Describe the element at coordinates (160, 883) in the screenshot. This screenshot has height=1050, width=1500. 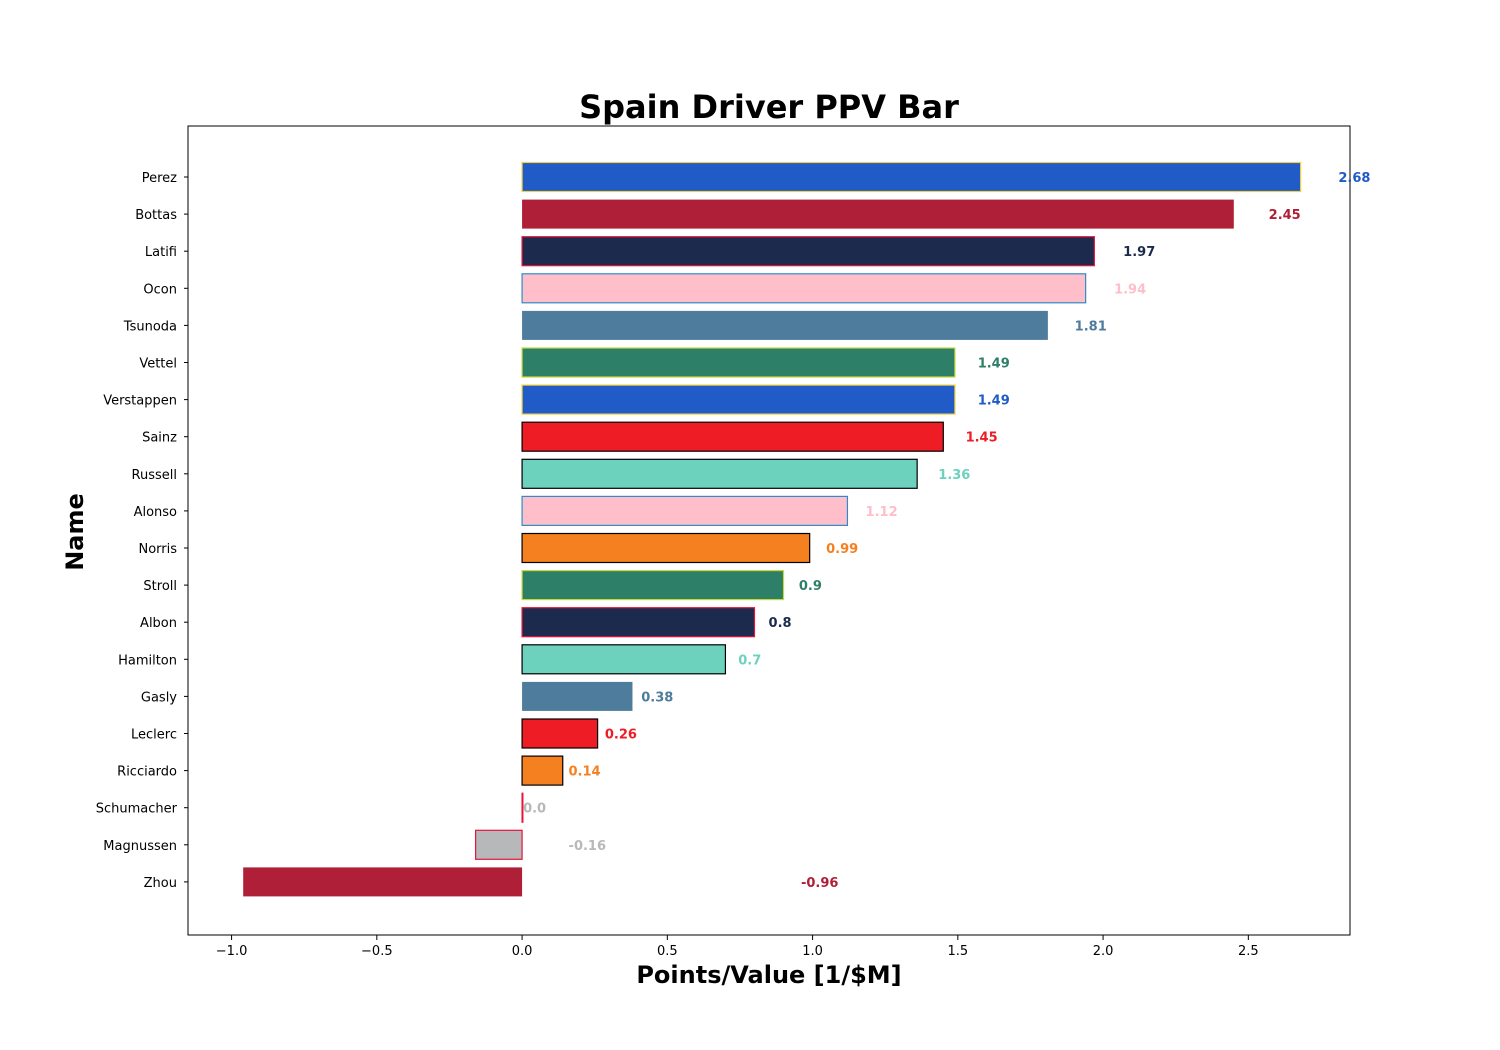
I see `y-tick-label: Zhou` at that location.